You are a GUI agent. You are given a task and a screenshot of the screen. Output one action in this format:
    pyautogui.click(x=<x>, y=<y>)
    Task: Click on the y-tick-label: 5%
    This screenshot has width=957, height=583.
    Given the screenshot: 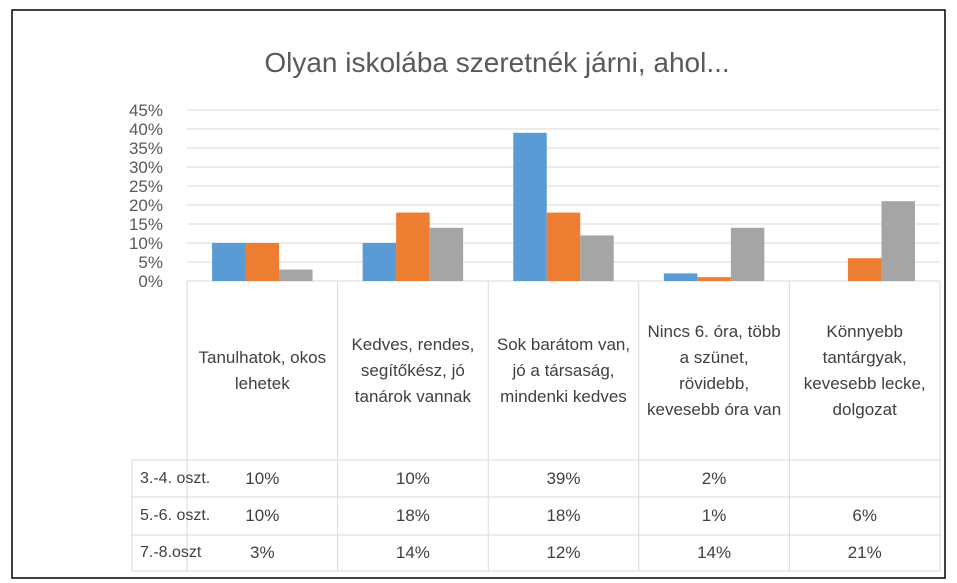 What is the action you would take?
    pyautogui.click(x=150, y=262)
    